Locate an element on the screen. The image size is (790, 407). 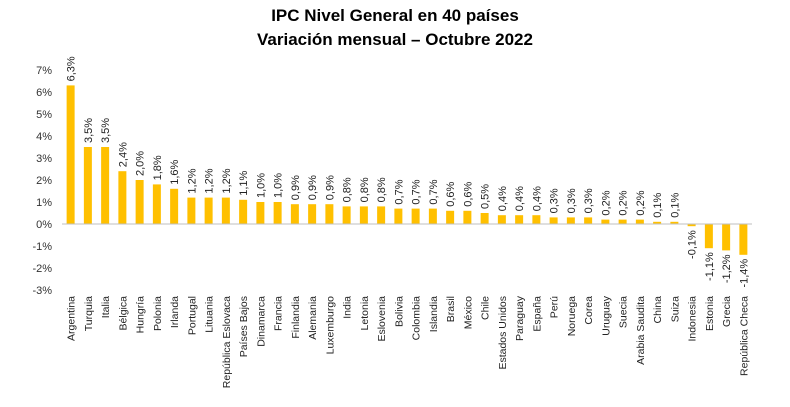
y-tick-label: 6% is located at coordinates (44, 93).